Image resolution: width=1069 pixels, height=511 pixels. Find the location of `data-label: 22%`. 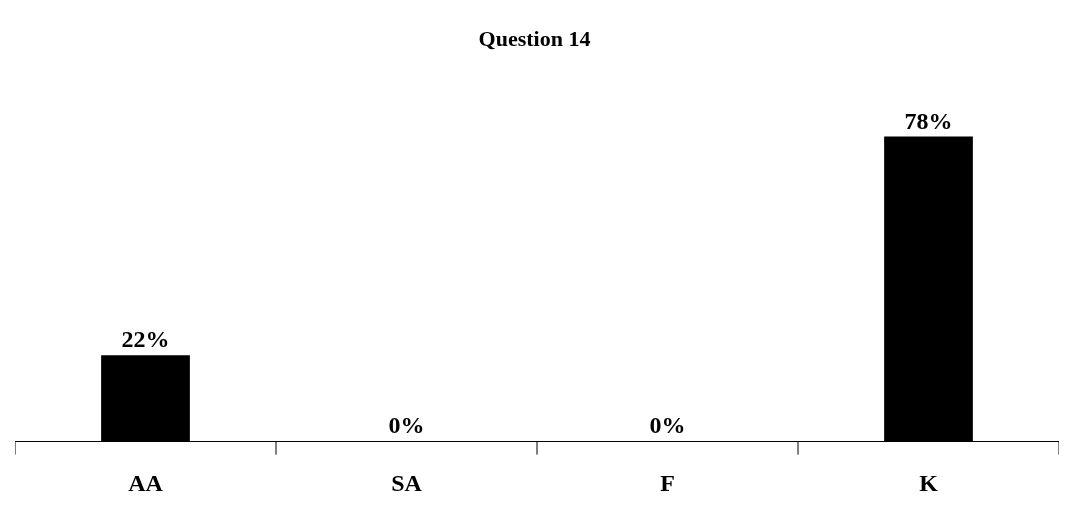

data-label: 22% is located at coordinates (145, 339).